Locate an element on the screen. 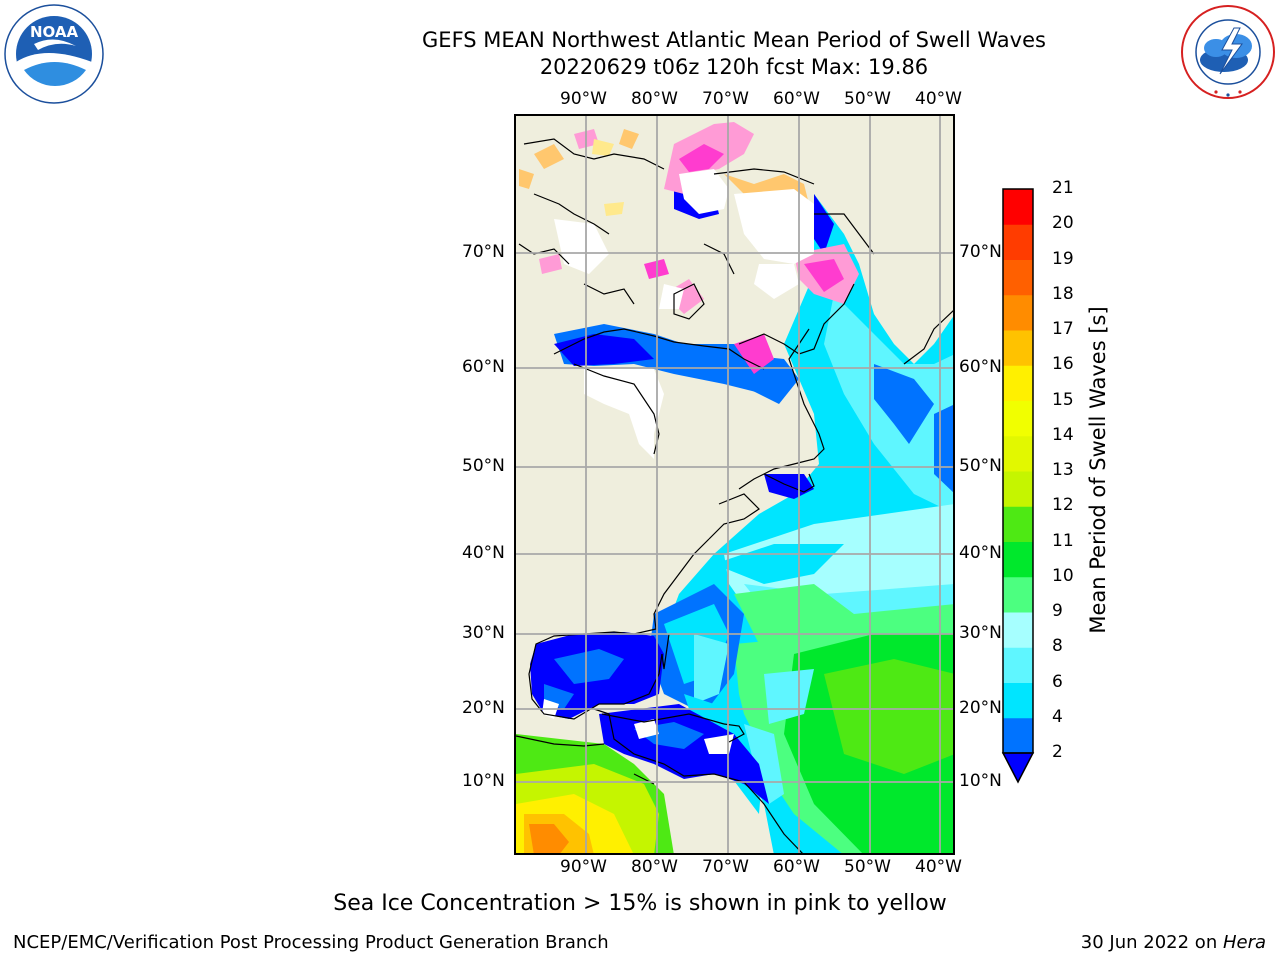 The width and height of the screenshot is (1280, 960). colorbar-tick-label: 18 is located at coordinates (1063, 293).